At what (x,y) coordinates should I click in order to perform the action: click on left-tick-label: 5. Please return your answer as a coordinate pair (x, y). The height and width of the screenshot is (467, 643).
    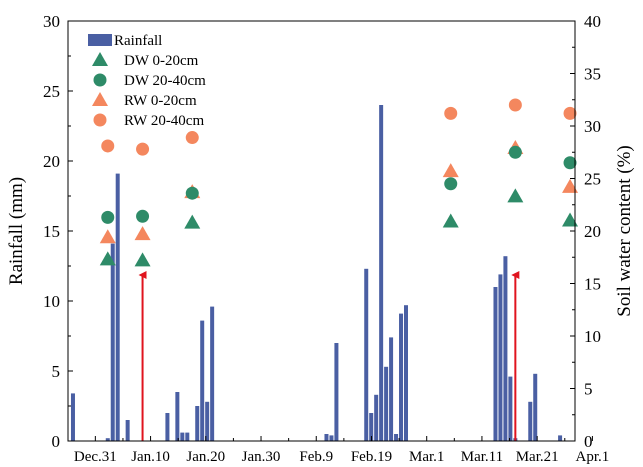
    Looking at the image, I should click on (56, 371).